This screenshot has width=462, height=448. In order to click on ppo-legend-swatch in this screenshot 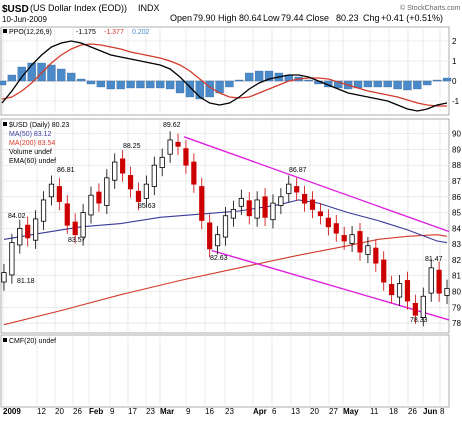, I will do `click(5, 31)`.